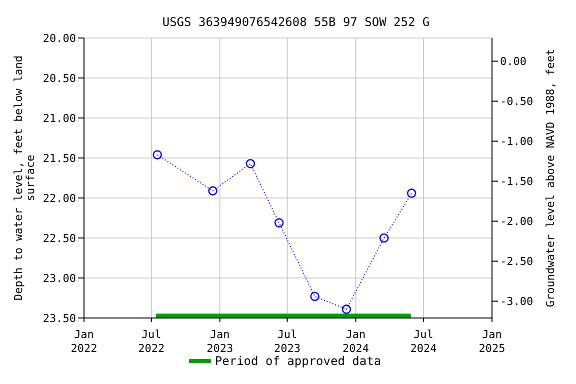 The height and width of the screenshot is (384, 576). I want to click on x-tick-label: Jul 2022, so click(151, 341).